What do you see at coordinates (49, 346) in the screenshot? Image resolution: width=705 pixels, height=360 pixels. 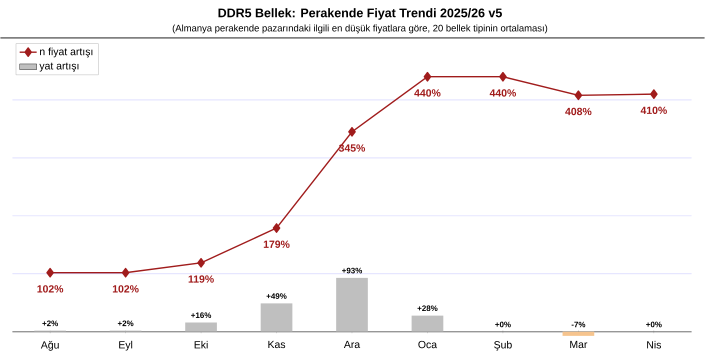 I see `x-tick-label: Ağu` at bounding box center [49, 346].